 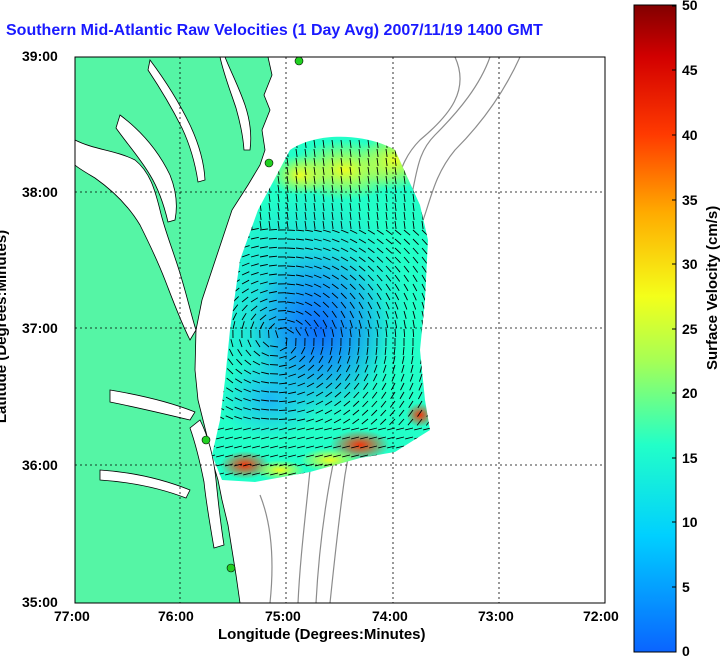 What do you see at coordinates (712, 287) in the screenshot?
I see `colorbar-label: Surface Velocity (cm/s)` at bounding box center [712, 287].